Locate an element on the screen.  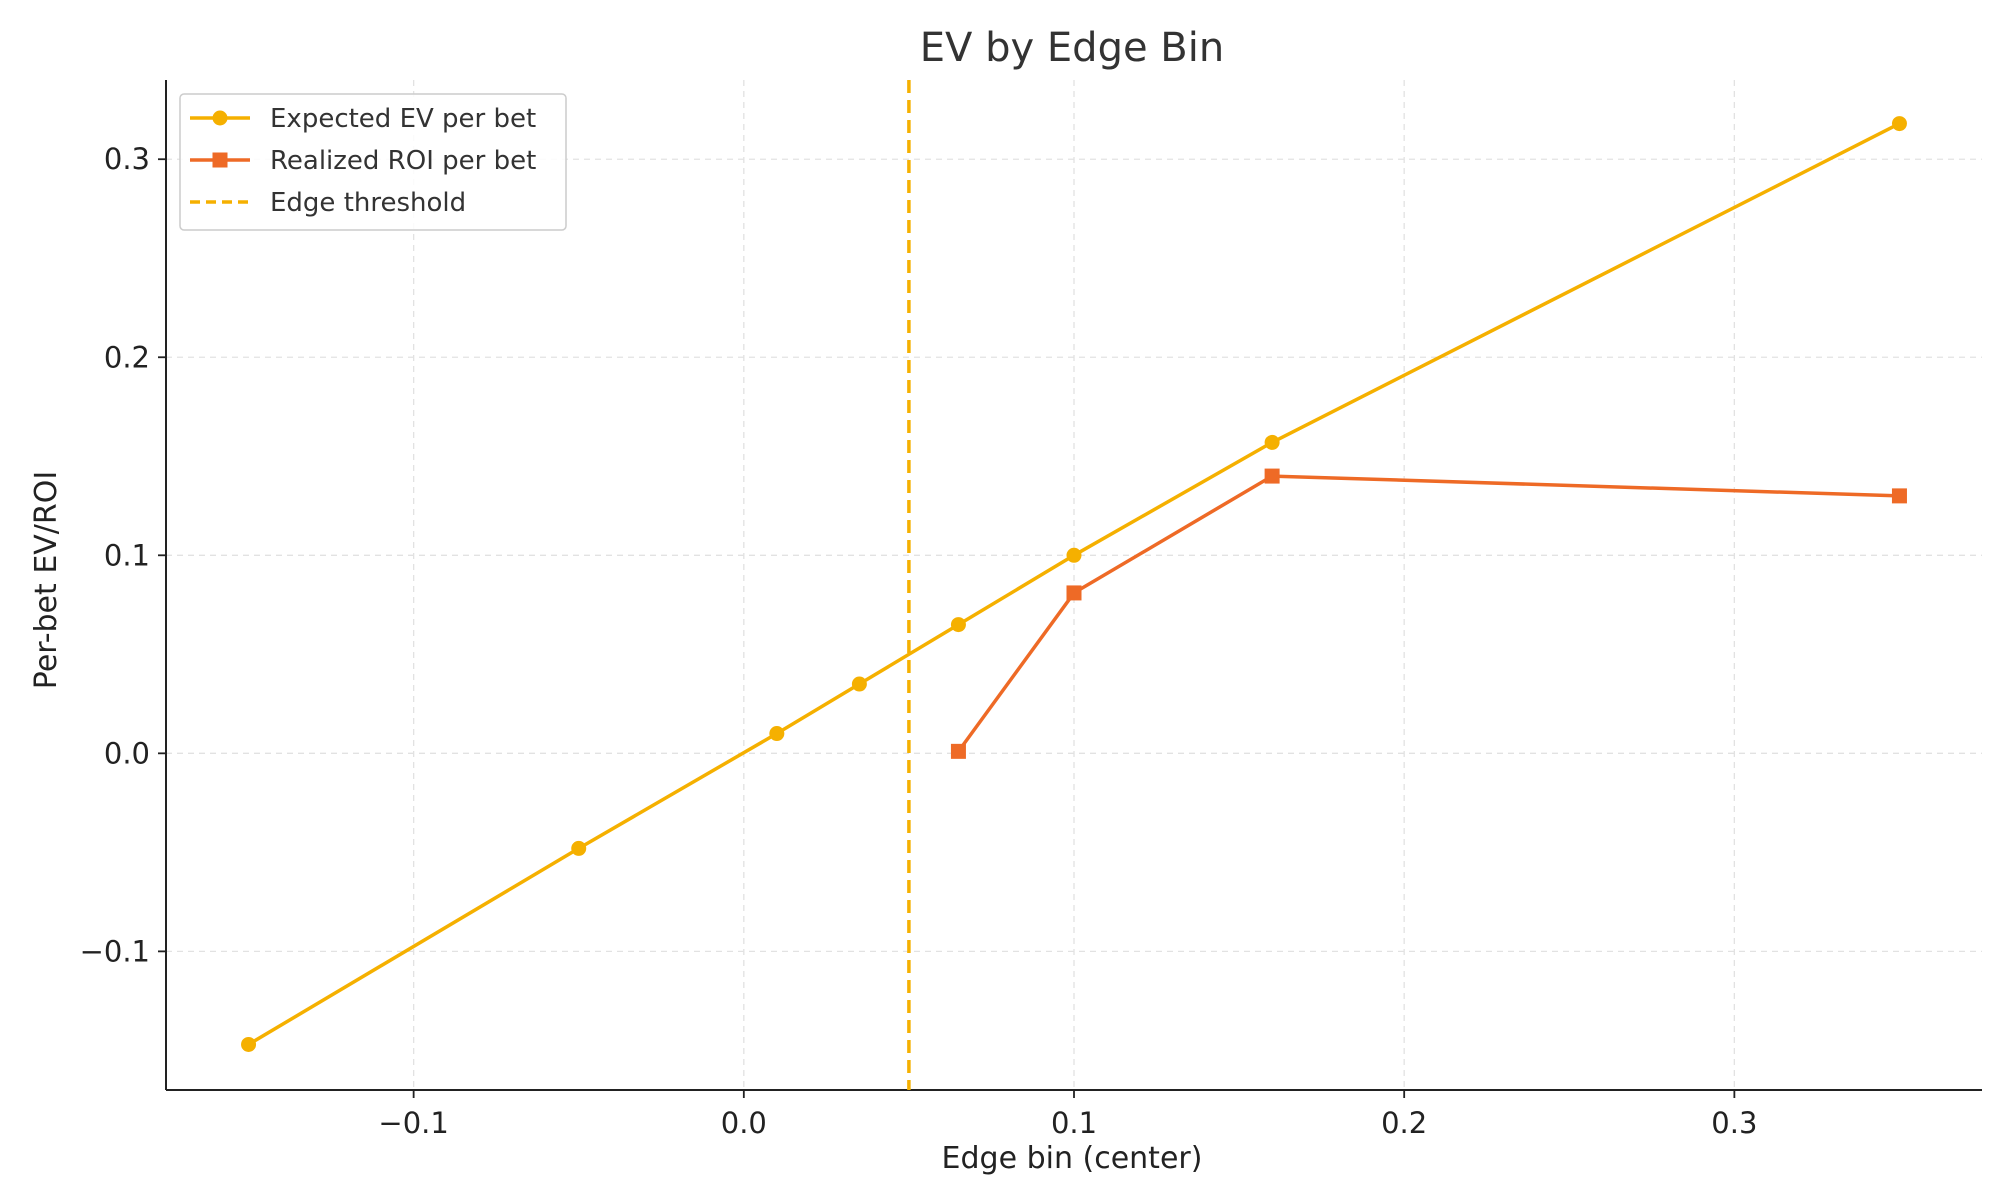
x-tick-label: 0.3 is located at coordinates (1734, 1123).